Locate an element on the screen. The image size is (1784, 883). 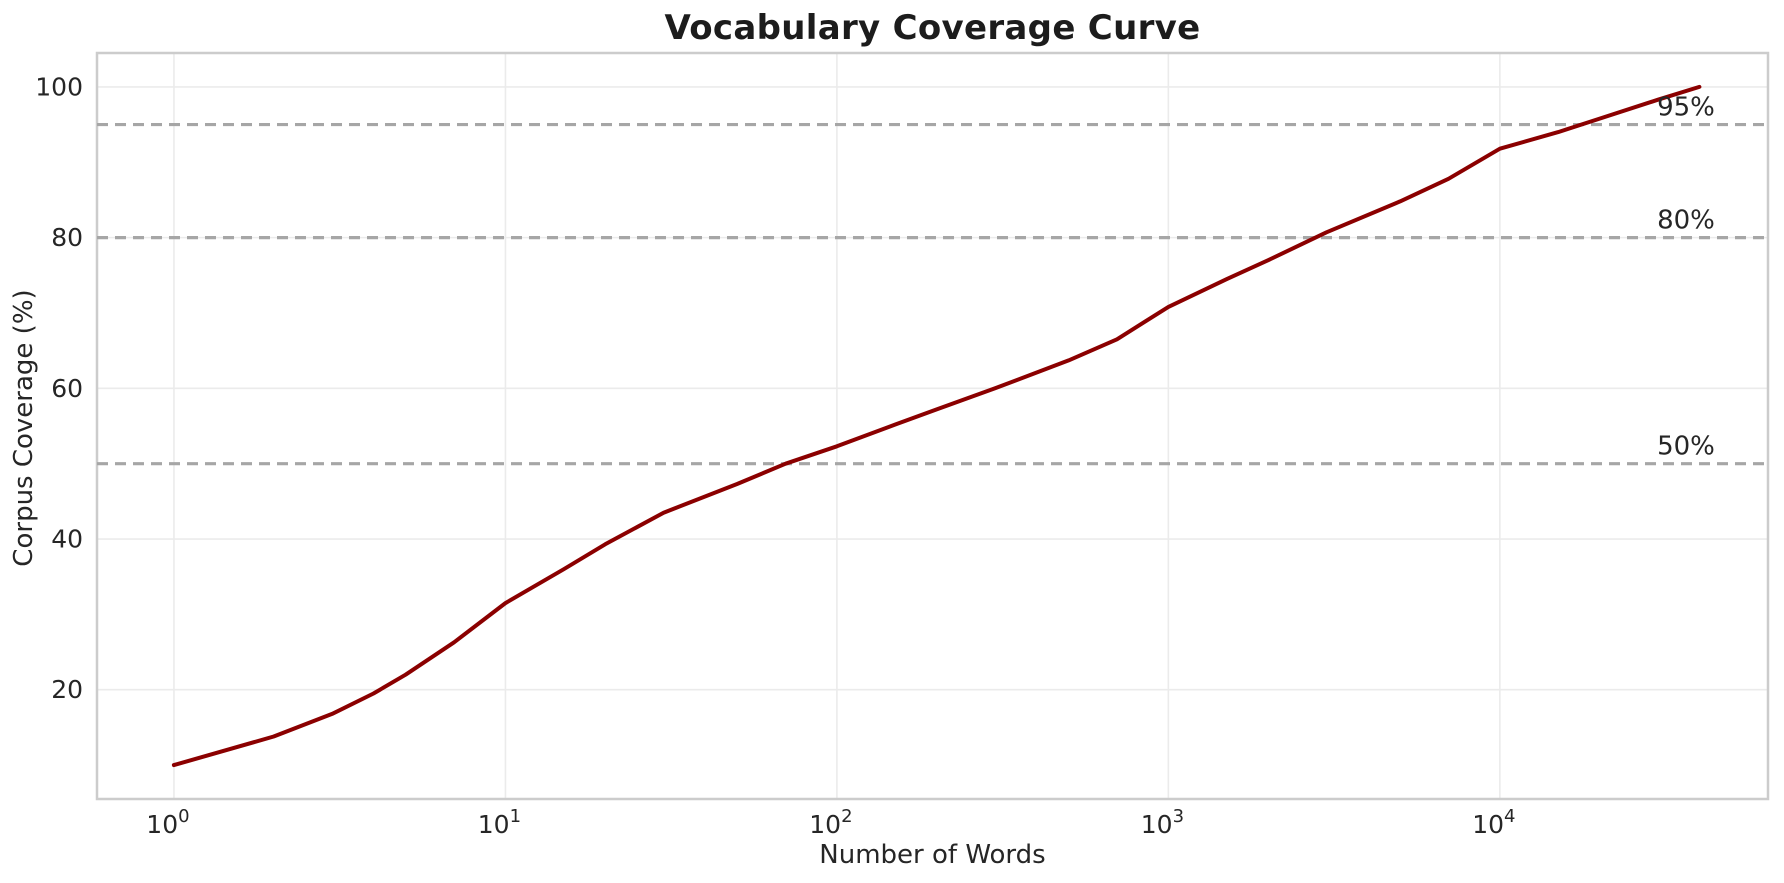
y-tick-label: 20 is located at coordinates (67, 689).